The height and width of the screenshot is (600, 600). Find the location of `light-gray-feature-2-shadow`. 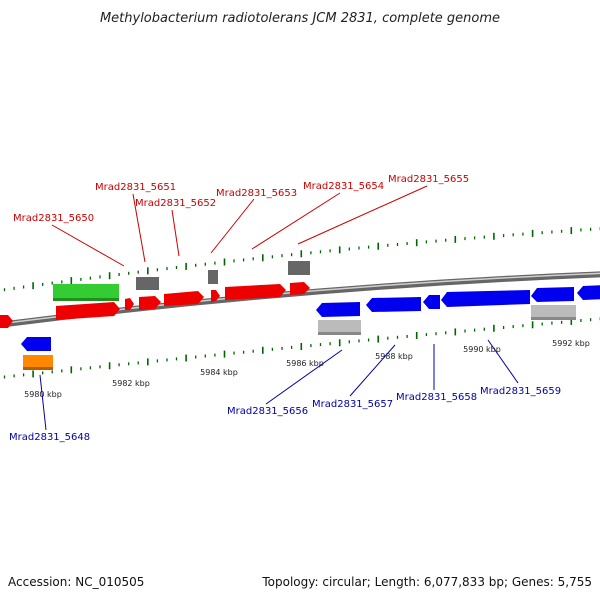

light-gray-feature-2-shadow is located at coordinates (553, 318).